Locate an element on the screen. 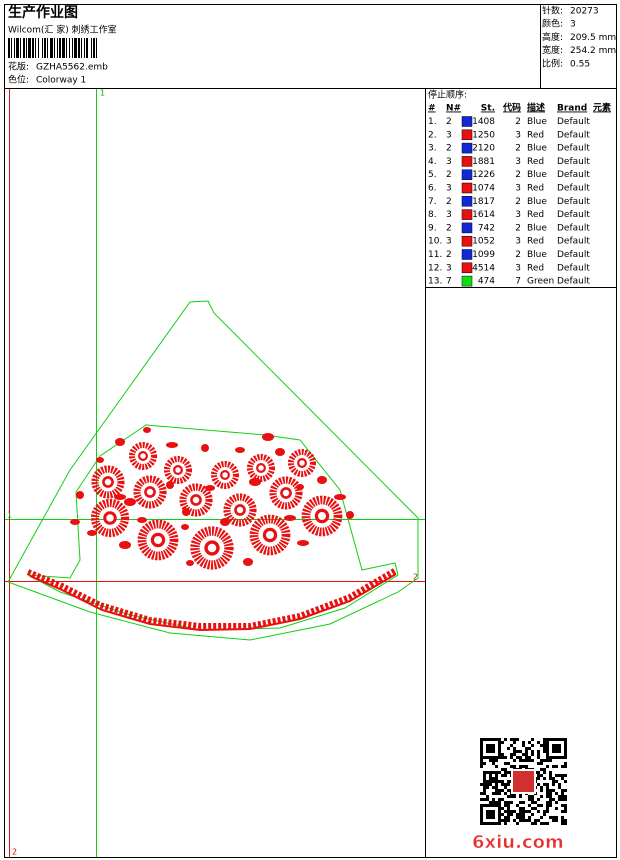 The image size is (620, 860). row-description: Blue is located at coordinates (537, 122).